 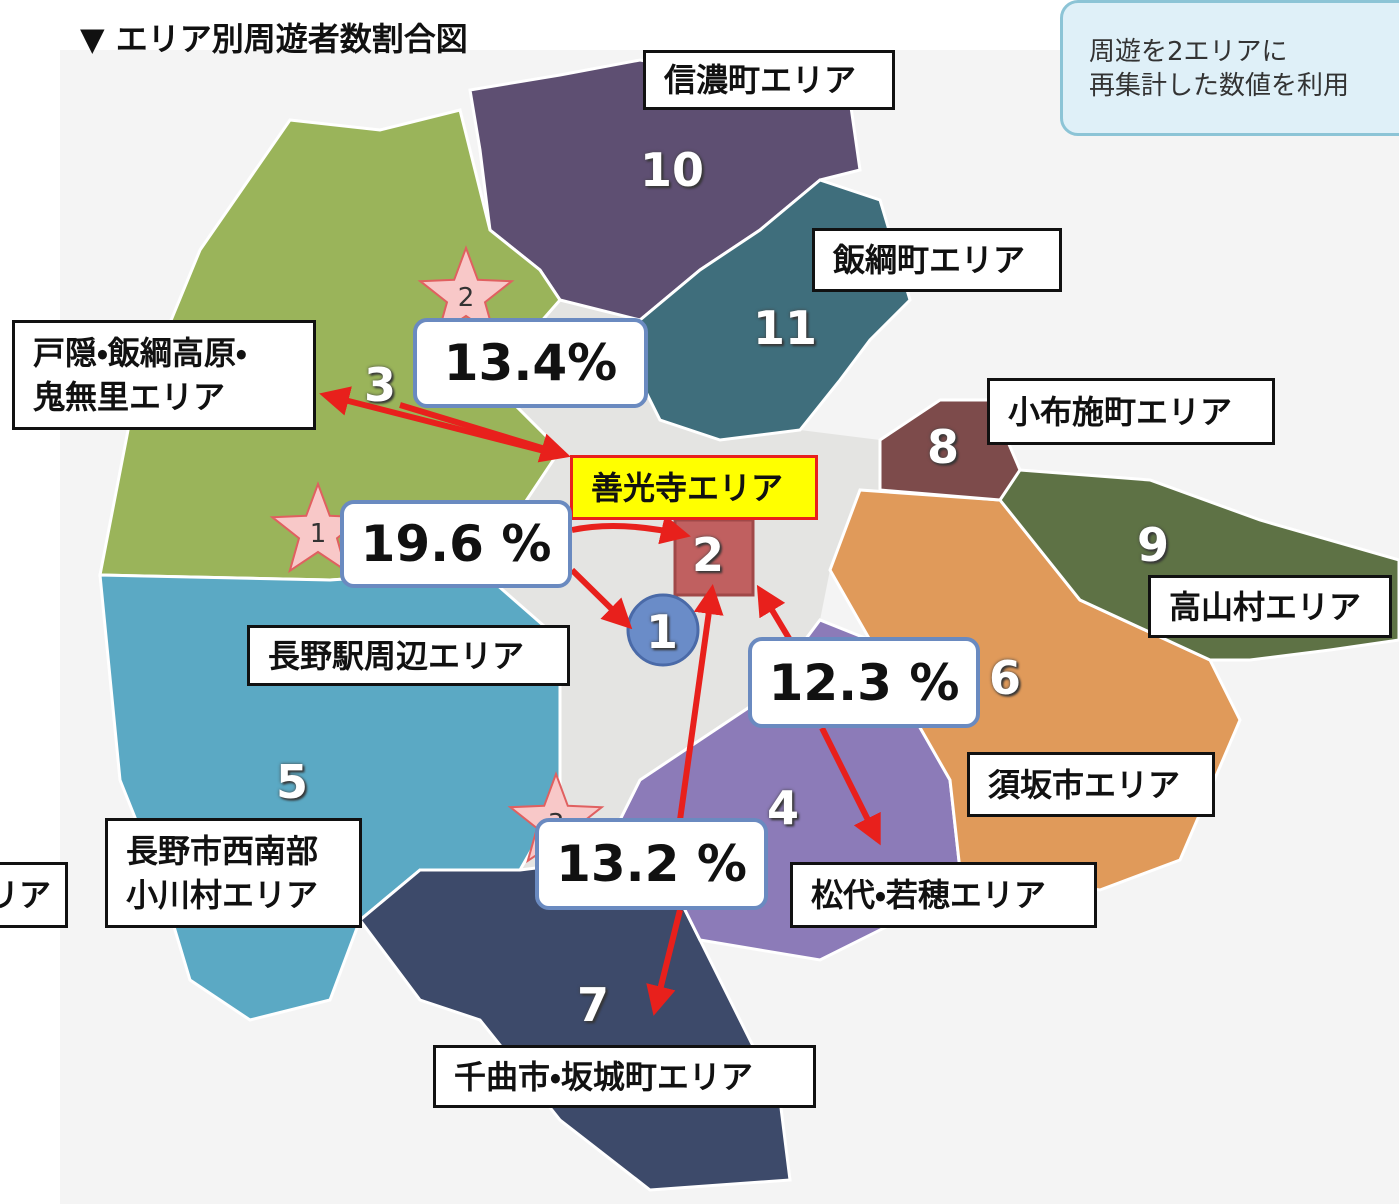 I want to click on area-label: 飯綱町エリア, so click(x=937, y=260).